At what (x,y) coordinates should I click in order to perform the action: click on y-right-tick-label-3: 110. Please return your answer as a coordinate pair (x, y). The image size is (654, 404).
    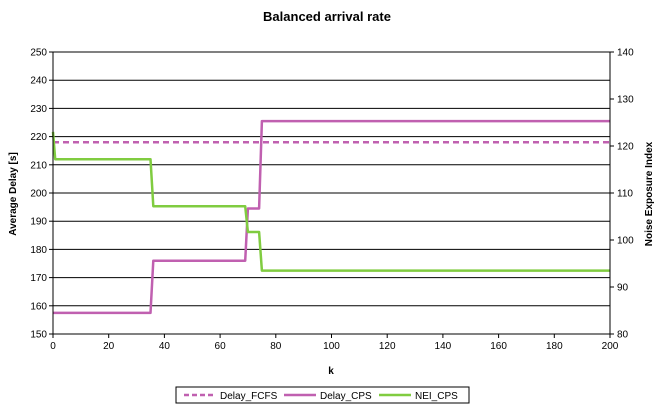
    Looking at the image, I should click on (625, 194).